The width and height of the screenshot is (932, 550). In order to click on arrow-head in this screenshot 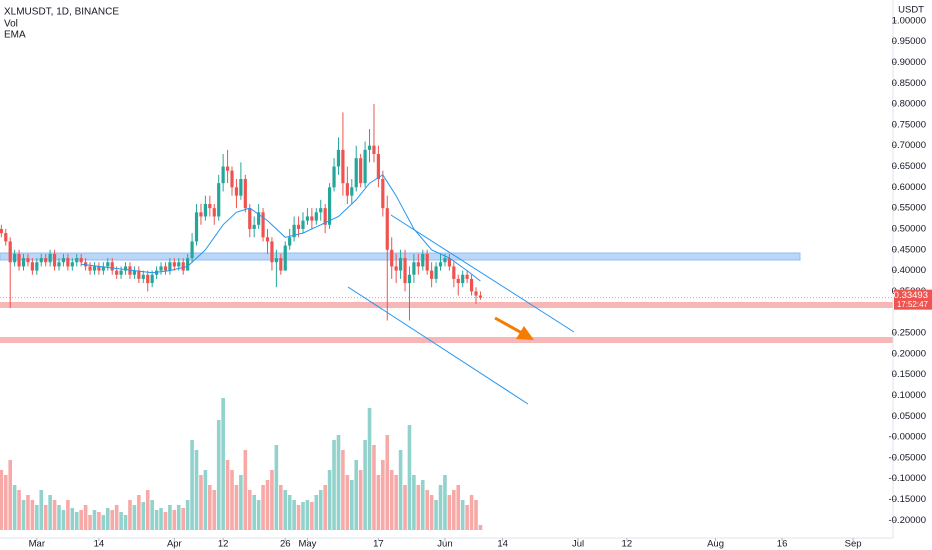, I will do `click(525, 333)`.